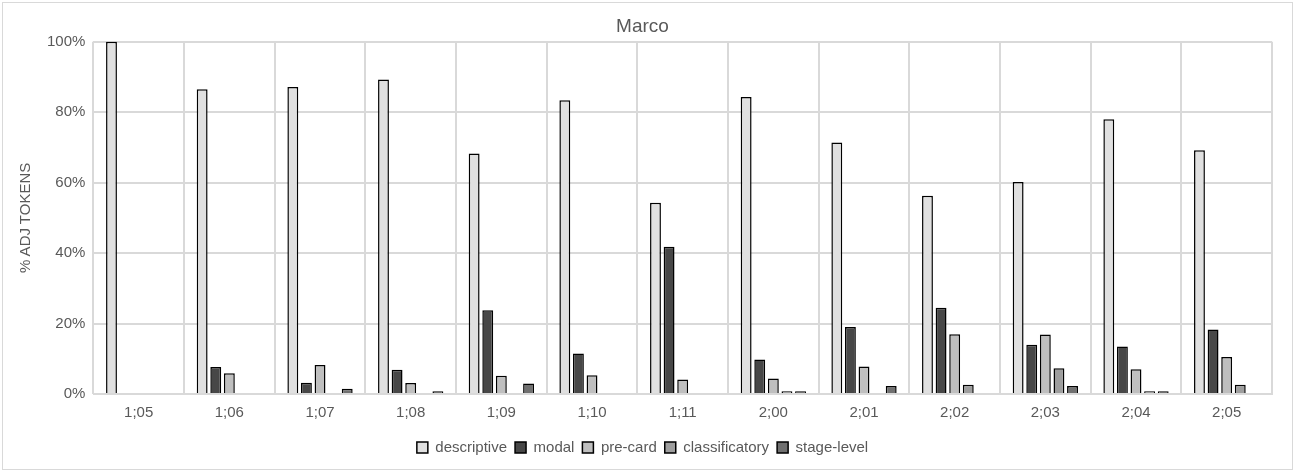 Image resolution: width=1295 pixels, height=472 pixels. What do you see at coordinates (832, 446) in the screenshot?
I see `legend-label: stage-level` at bounding box center [832, 446].